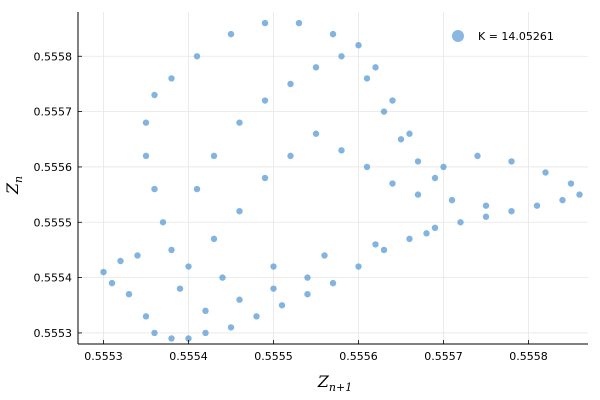 The height and width of the screenshot is (400, 600). I want to click on y-tick-label: 0.5558, so click(53, 56).